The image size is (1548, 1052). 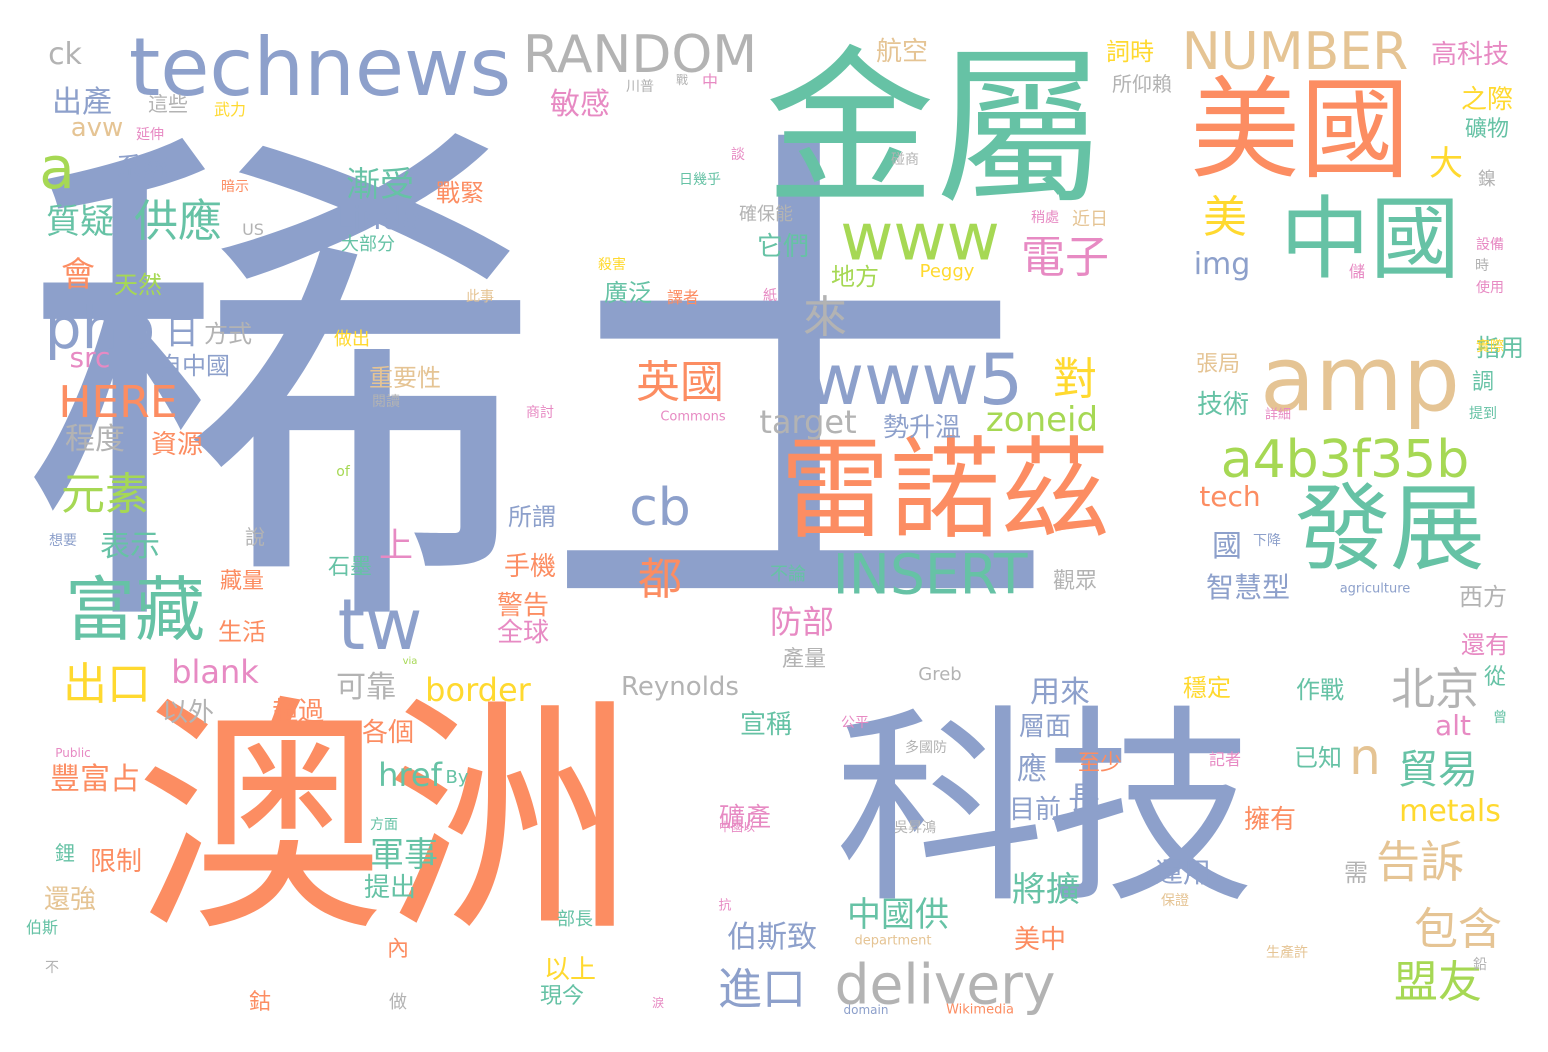 I want to click on cloud-word: Public, so click(x=73, y=753).